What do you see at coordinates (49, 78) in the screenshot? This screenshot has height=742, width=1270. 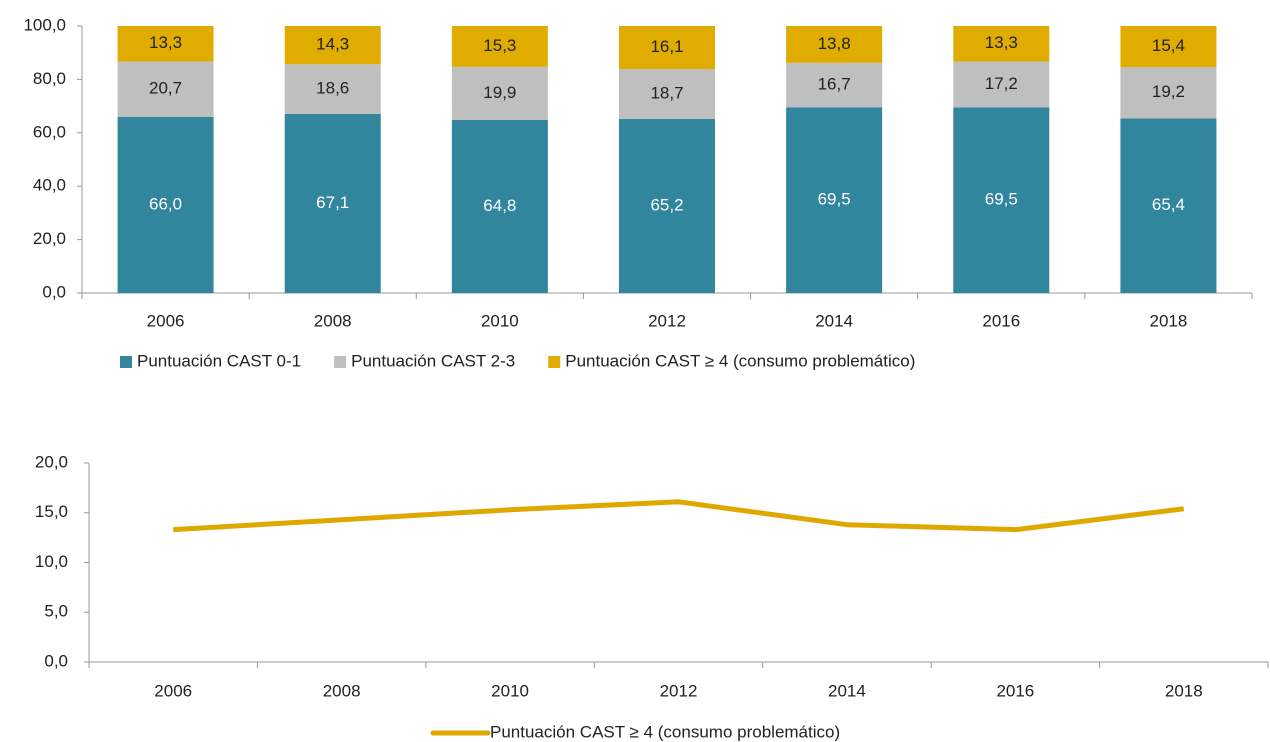 I see `y-tick-label: 80,0` at bounding box center [49, 78].